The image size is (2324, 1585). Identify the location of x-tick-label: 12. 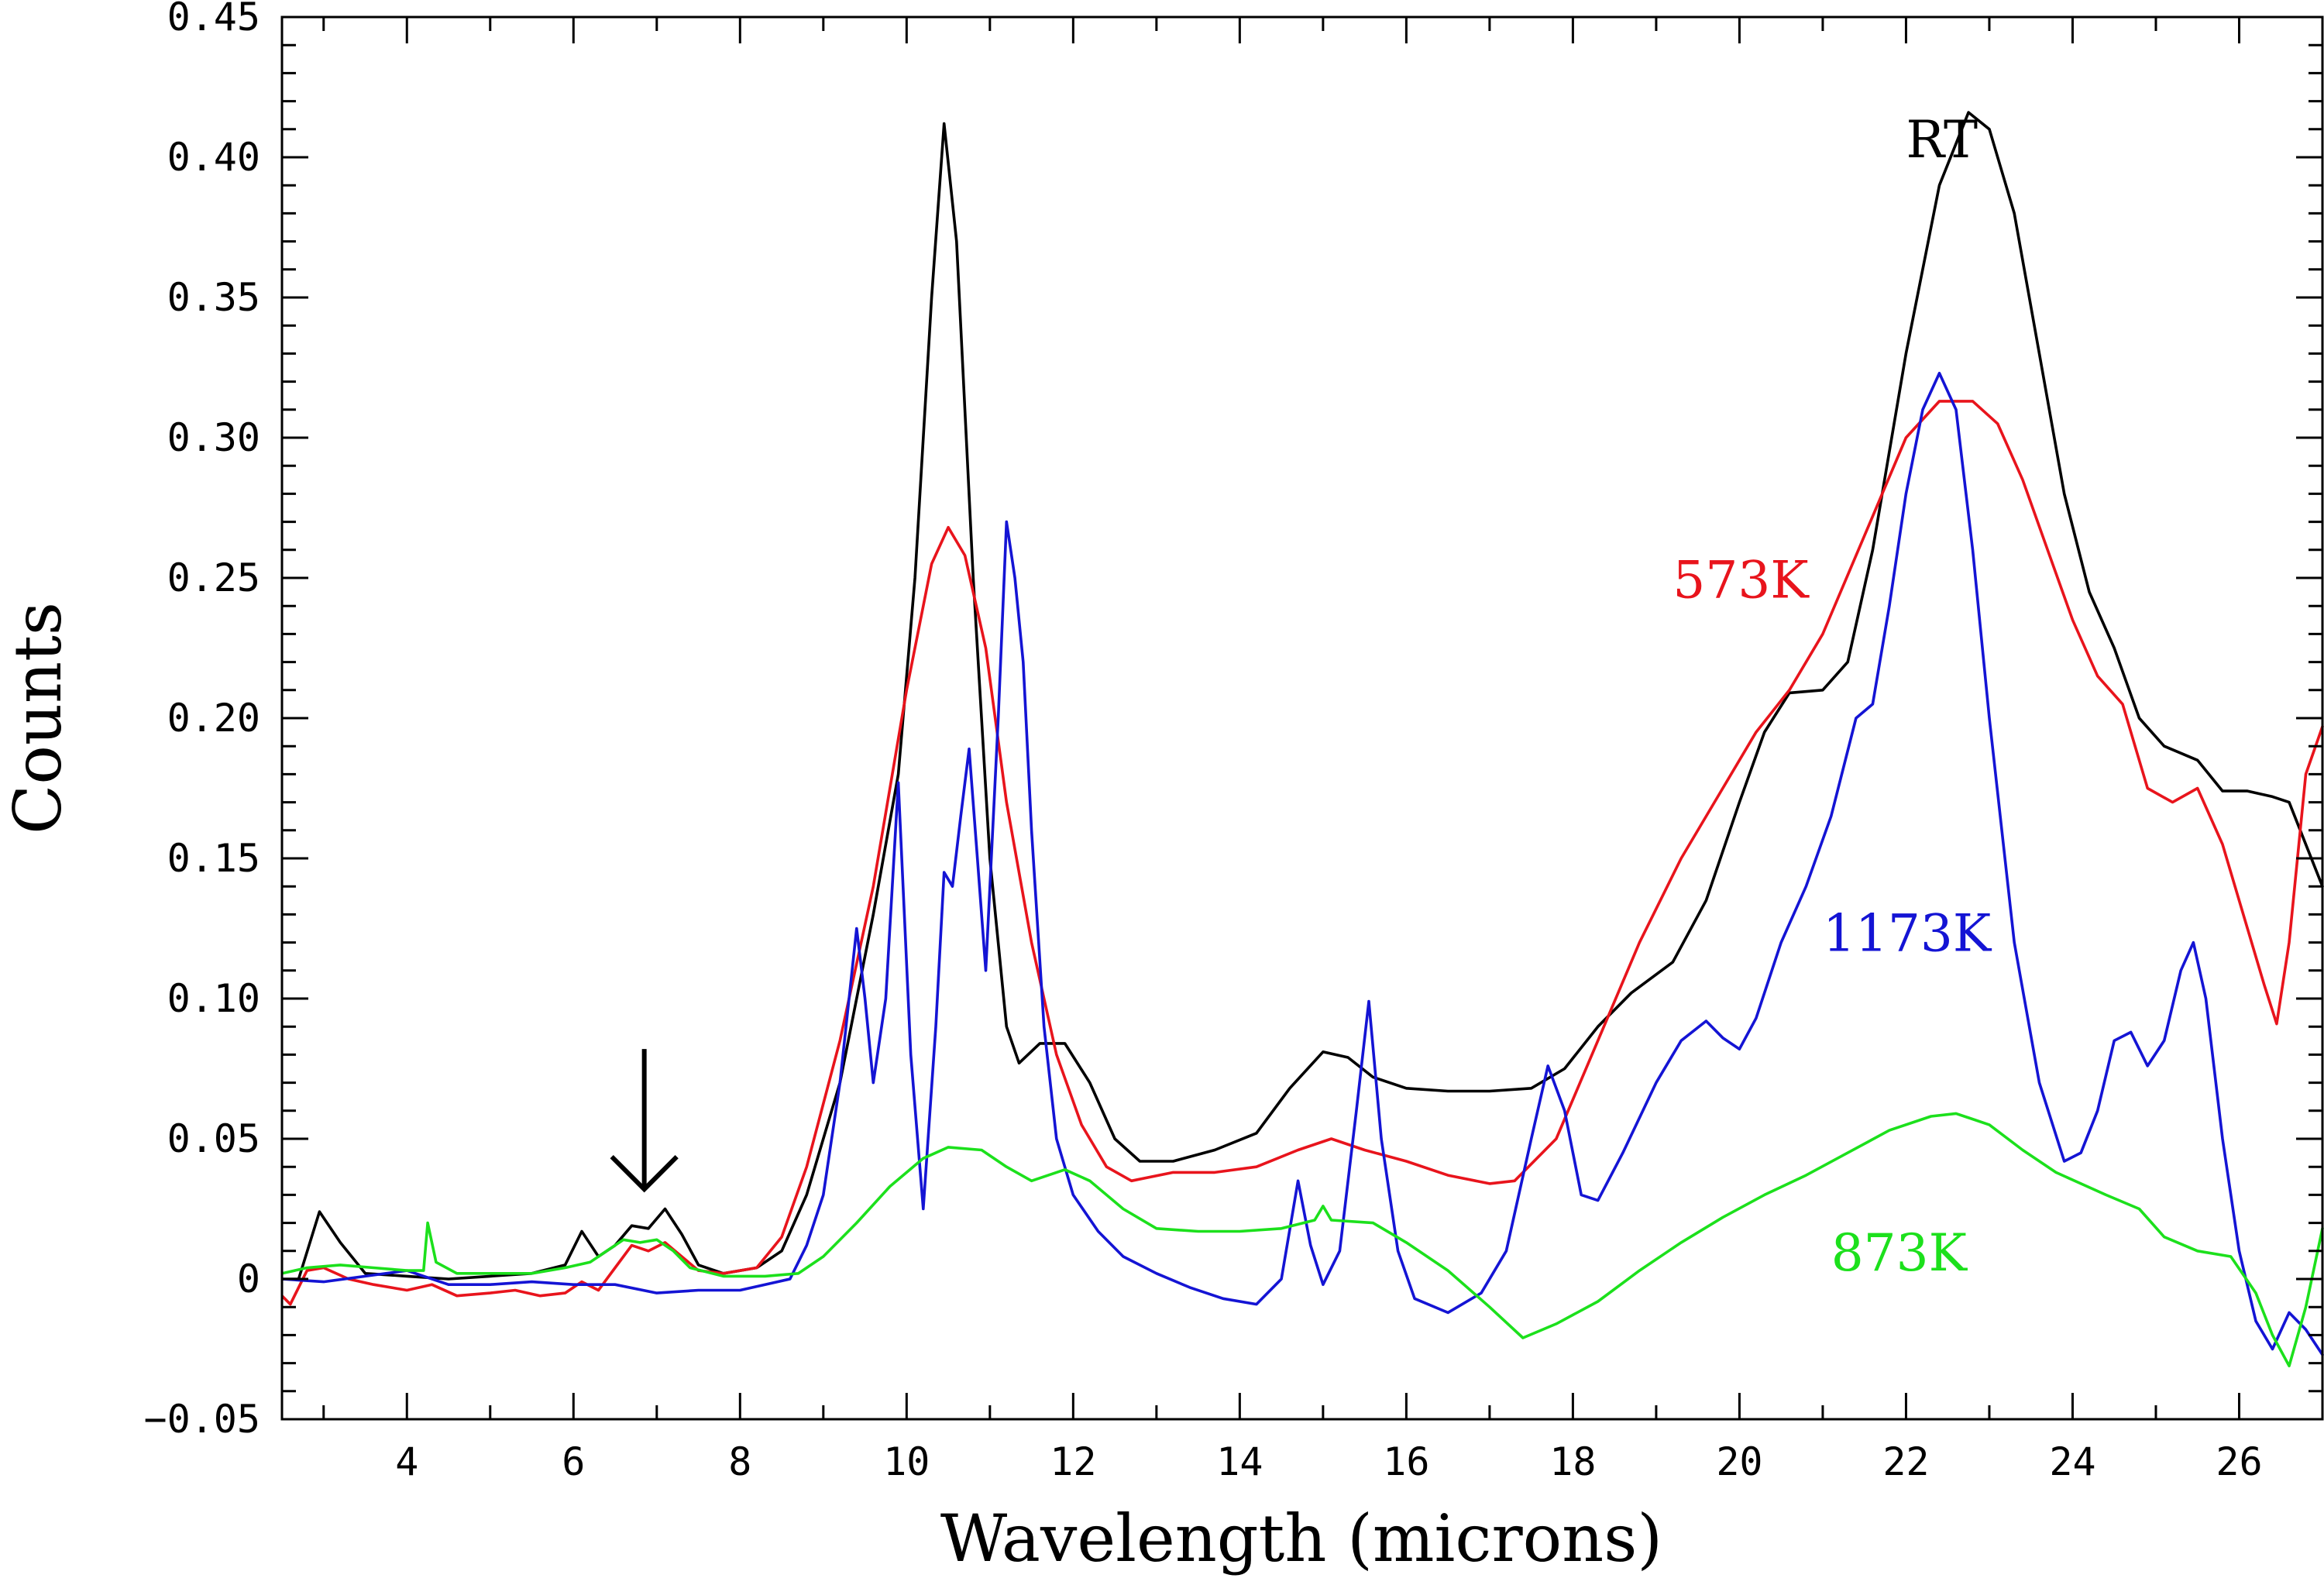
(1073, 1461).